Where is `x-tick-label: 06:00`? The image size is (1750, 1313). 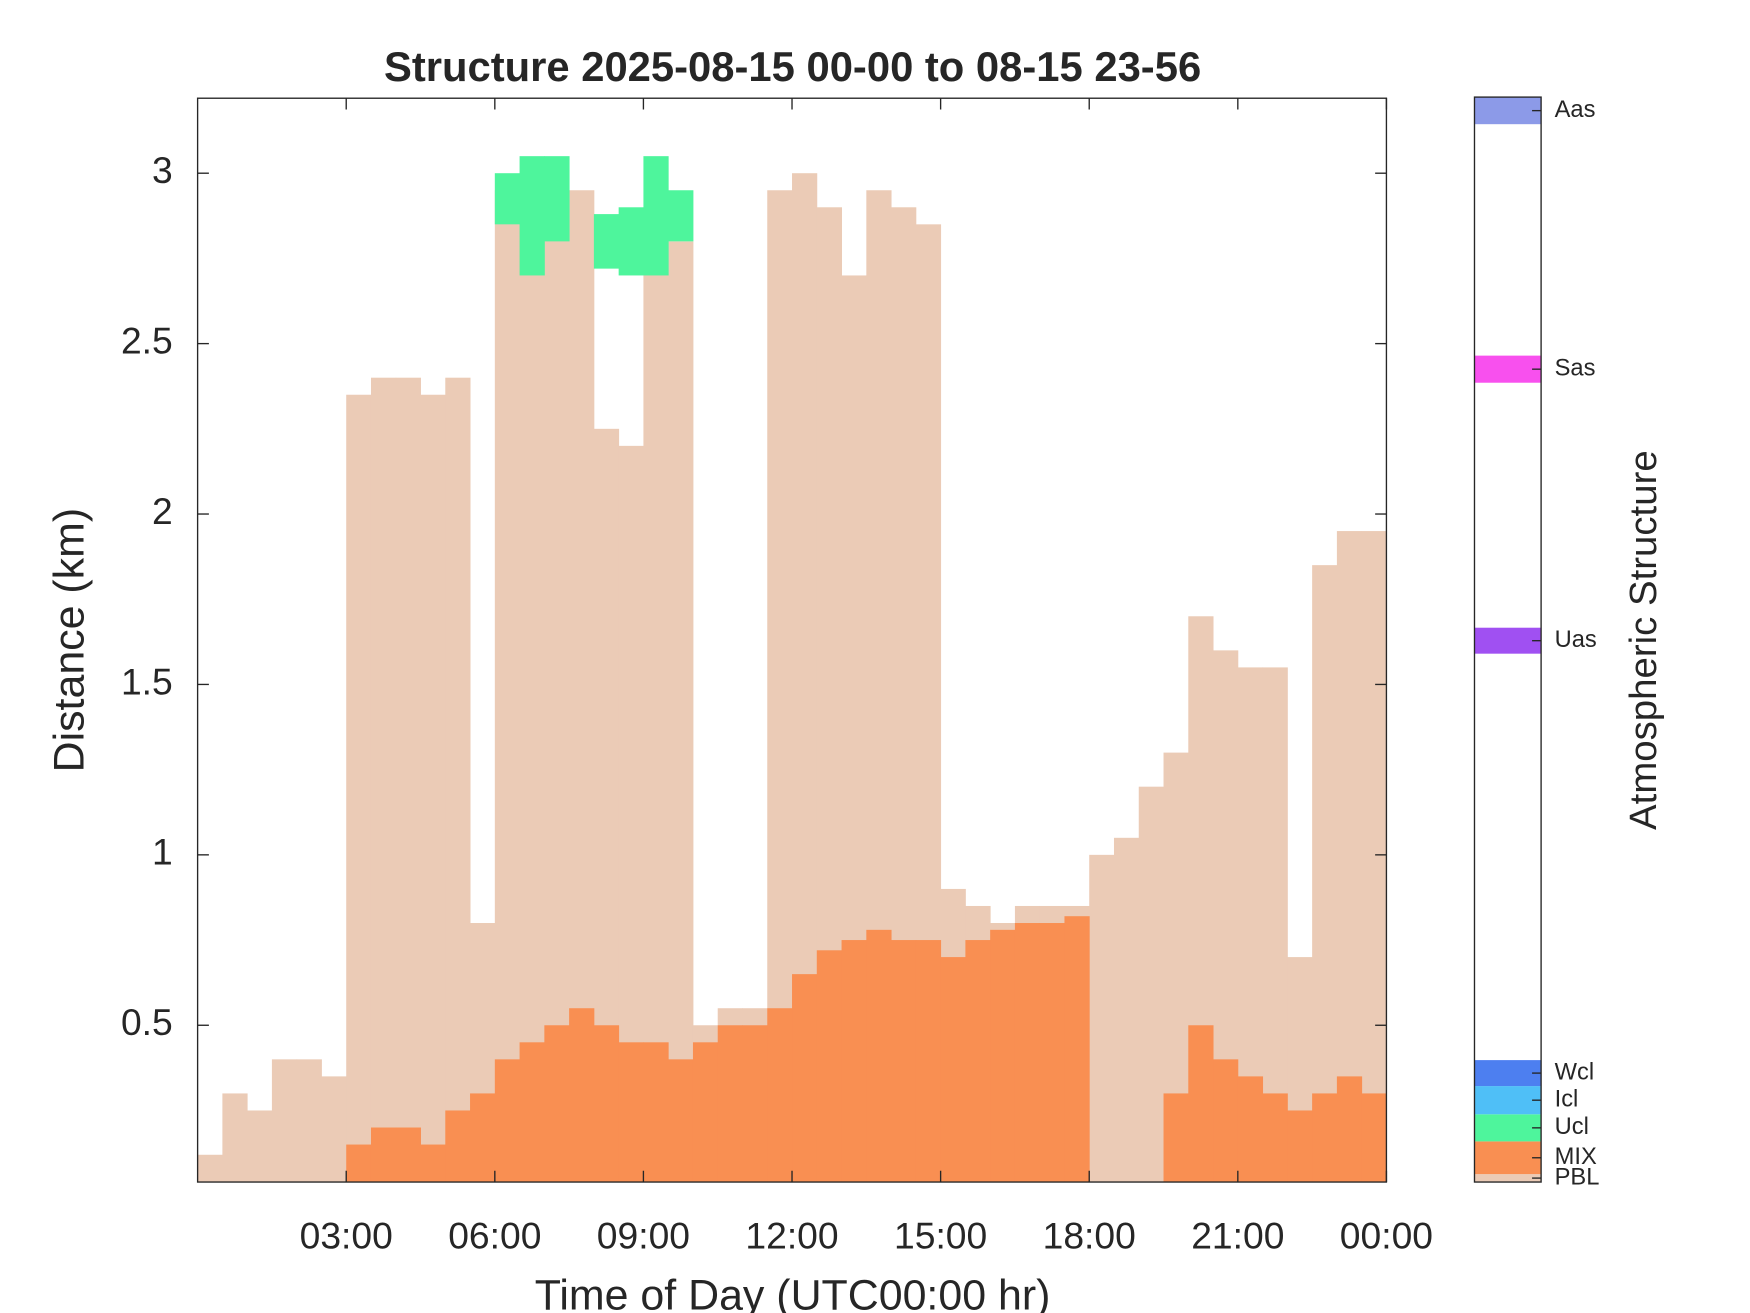 x-tick-label: 06:00 is located at coordinates (494, 1235).